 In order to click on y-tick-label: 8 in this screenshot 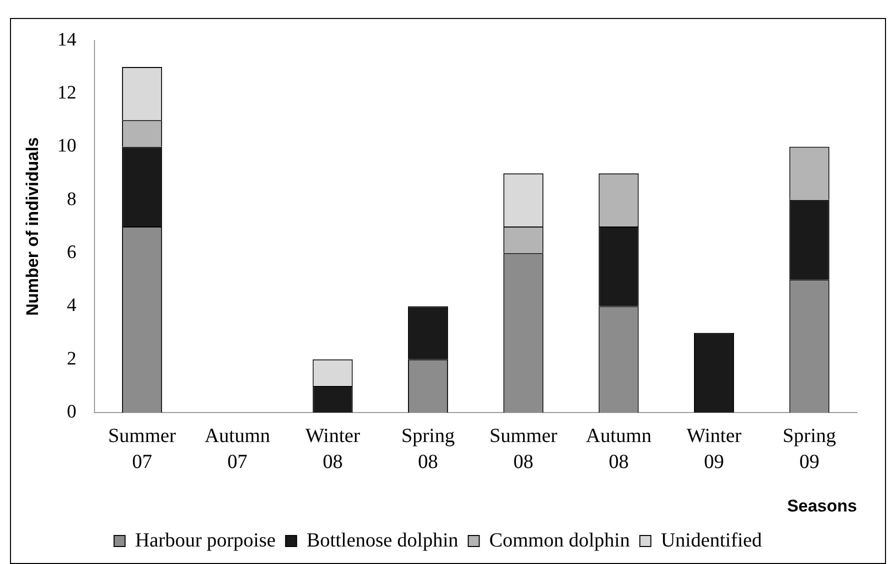, I will do `click(71, 199)`.